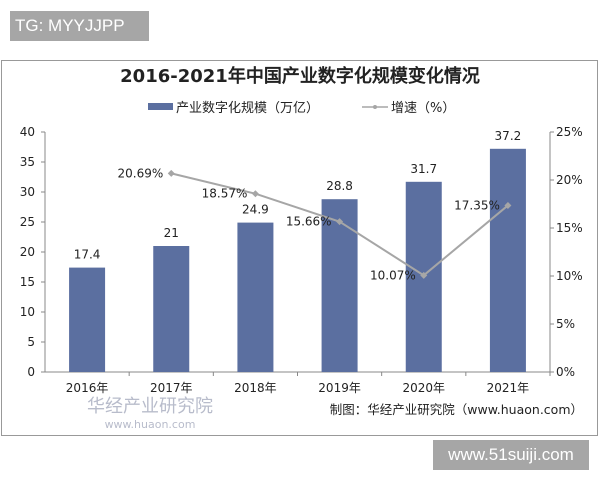 Image resolution: width=600 pixels, height=480 pixels. What do you see at coordinates (27, 162) in the screenshot?
I see `y-left-tick-label: 35` at bounding box center [27, 162].